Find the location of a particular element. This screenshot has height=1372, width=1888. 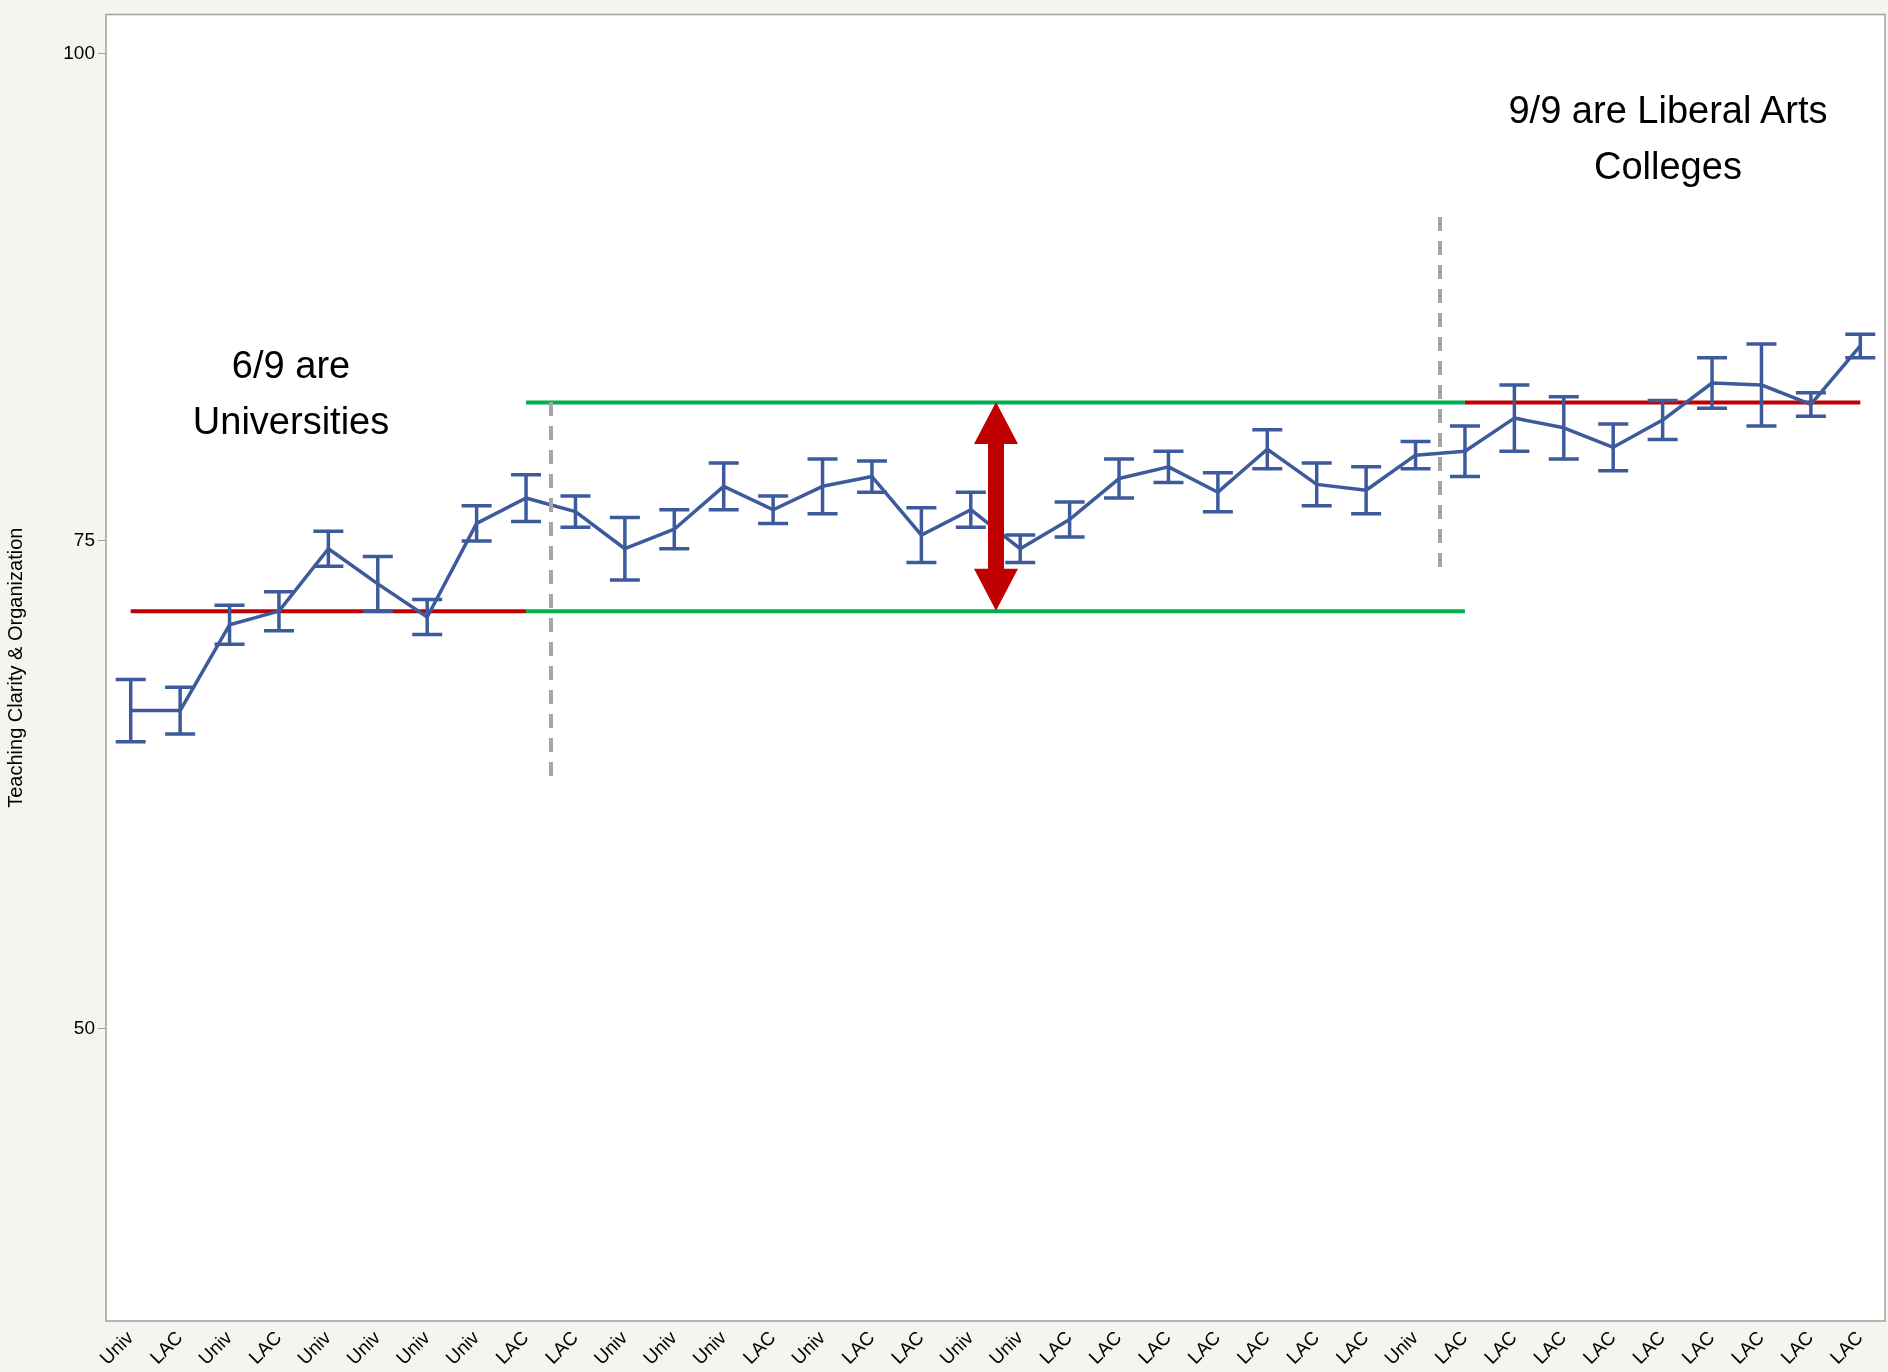

y-axis-title: Teaching Clarity & Organization is located at coordinates (14, 667).